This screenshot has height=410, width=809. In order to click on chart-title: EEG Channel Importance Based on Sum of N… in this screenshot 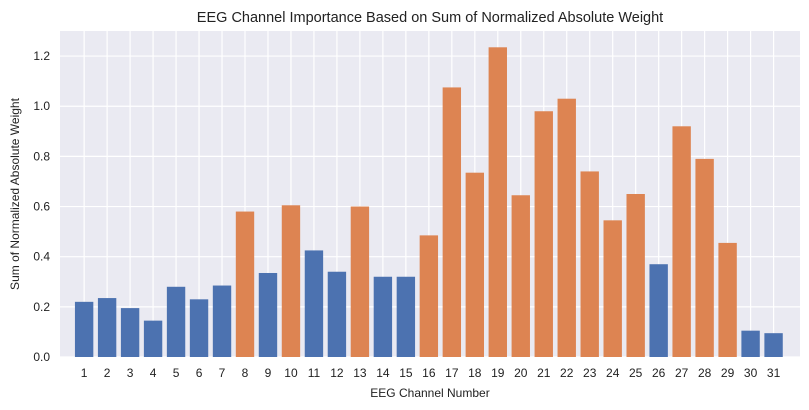, I will do `click(430, 18)`.